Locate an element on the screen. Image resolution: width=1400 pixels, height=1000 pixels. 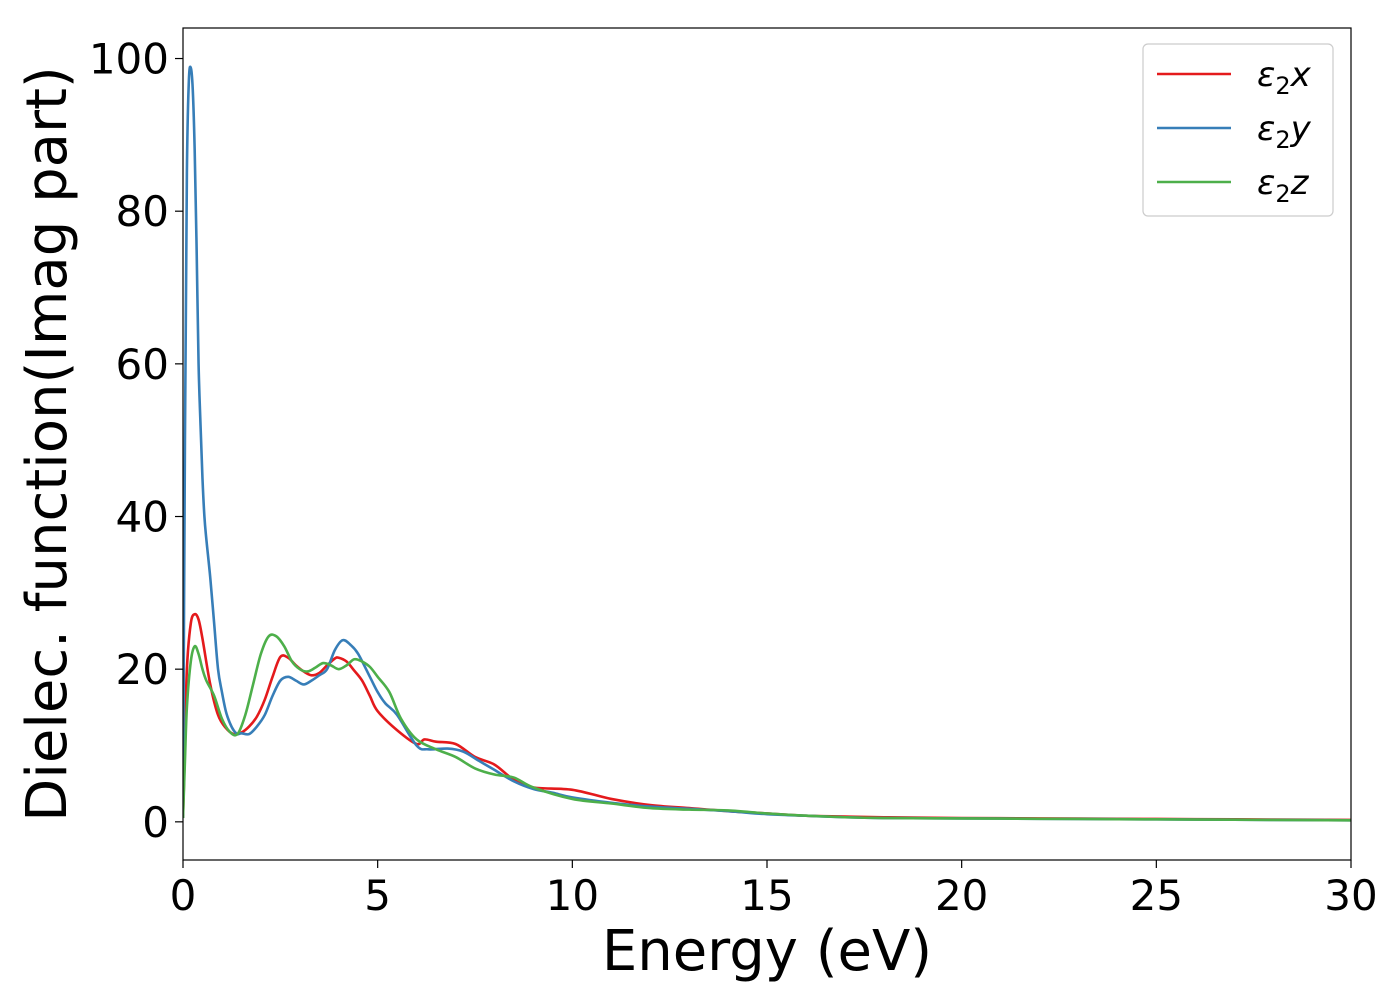
y-axis: 0 20 40 60 80 100 is located at coordinates (136, 441).